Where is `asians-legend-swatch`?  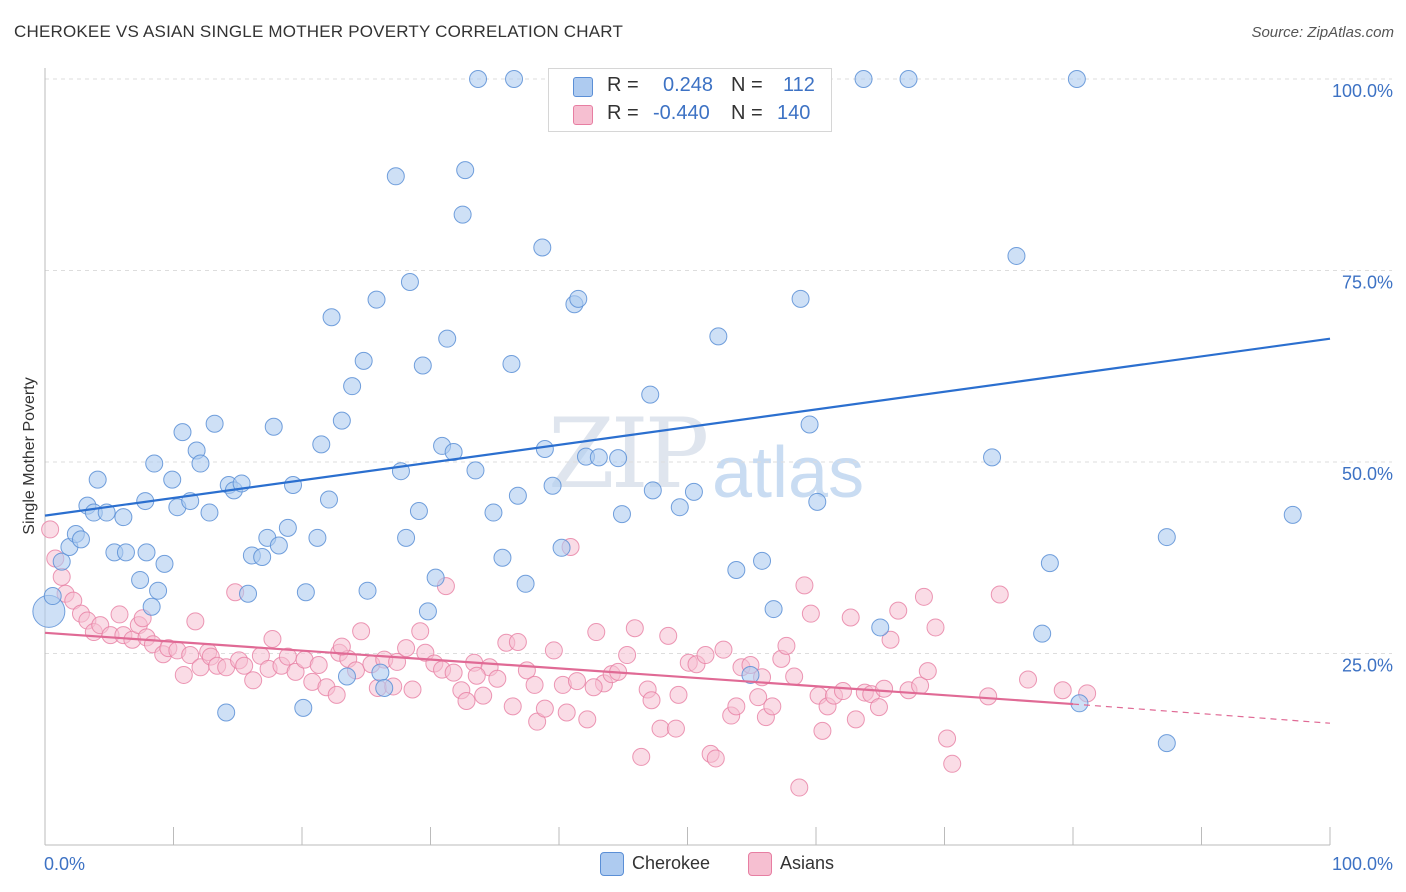
asians-legend-swatch is located at coordinates (760, 864).